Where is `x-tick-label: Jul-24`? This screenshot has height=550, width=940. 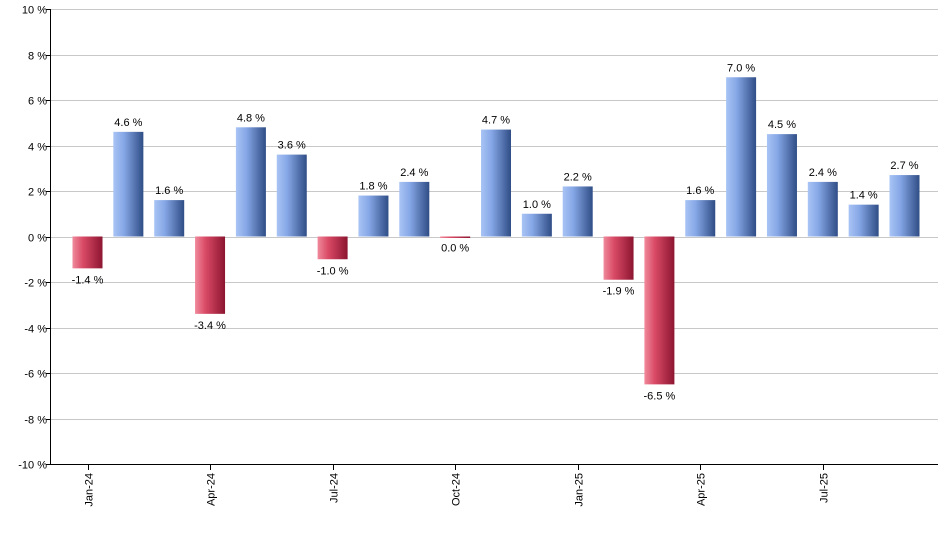 x-tick-label: Jul-24 is located at coordinates (335, 488).